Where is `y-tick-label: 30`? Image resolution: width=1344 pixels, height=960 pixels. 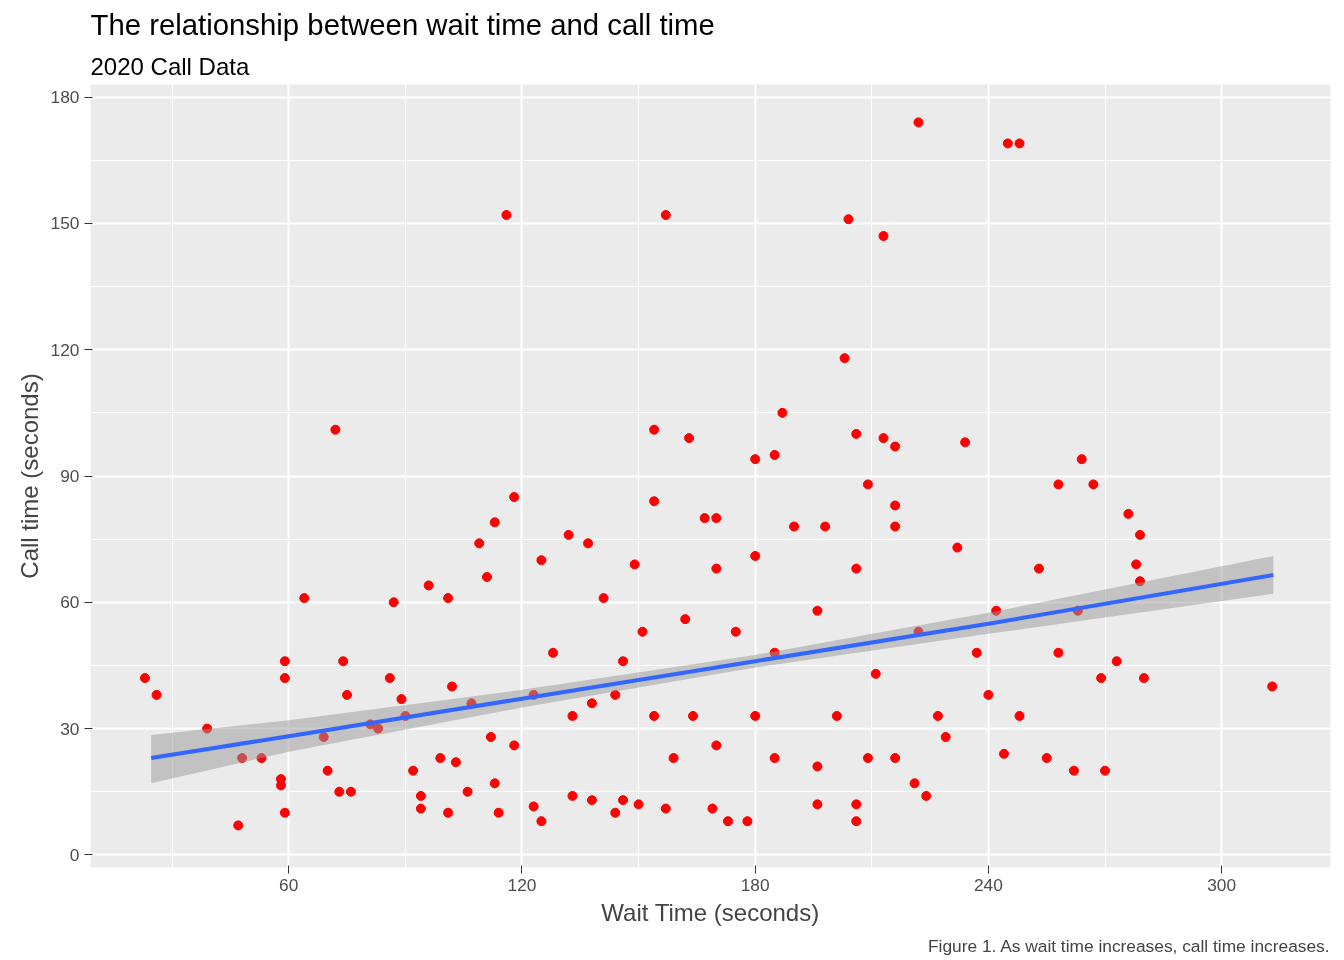
y-tick-label: 30 is located at coordinates (70, 728).